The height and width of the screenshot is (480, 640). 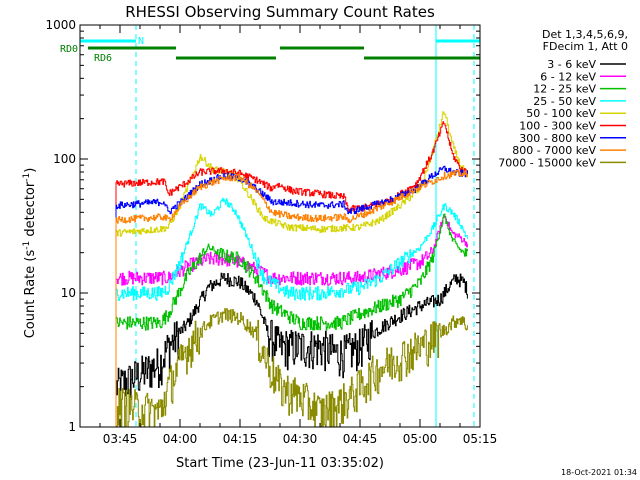 What do you see at coordinates (420, 439) in the screenshot?
I see `x-tick-label: 05:00` at bounding box center [420, 439].